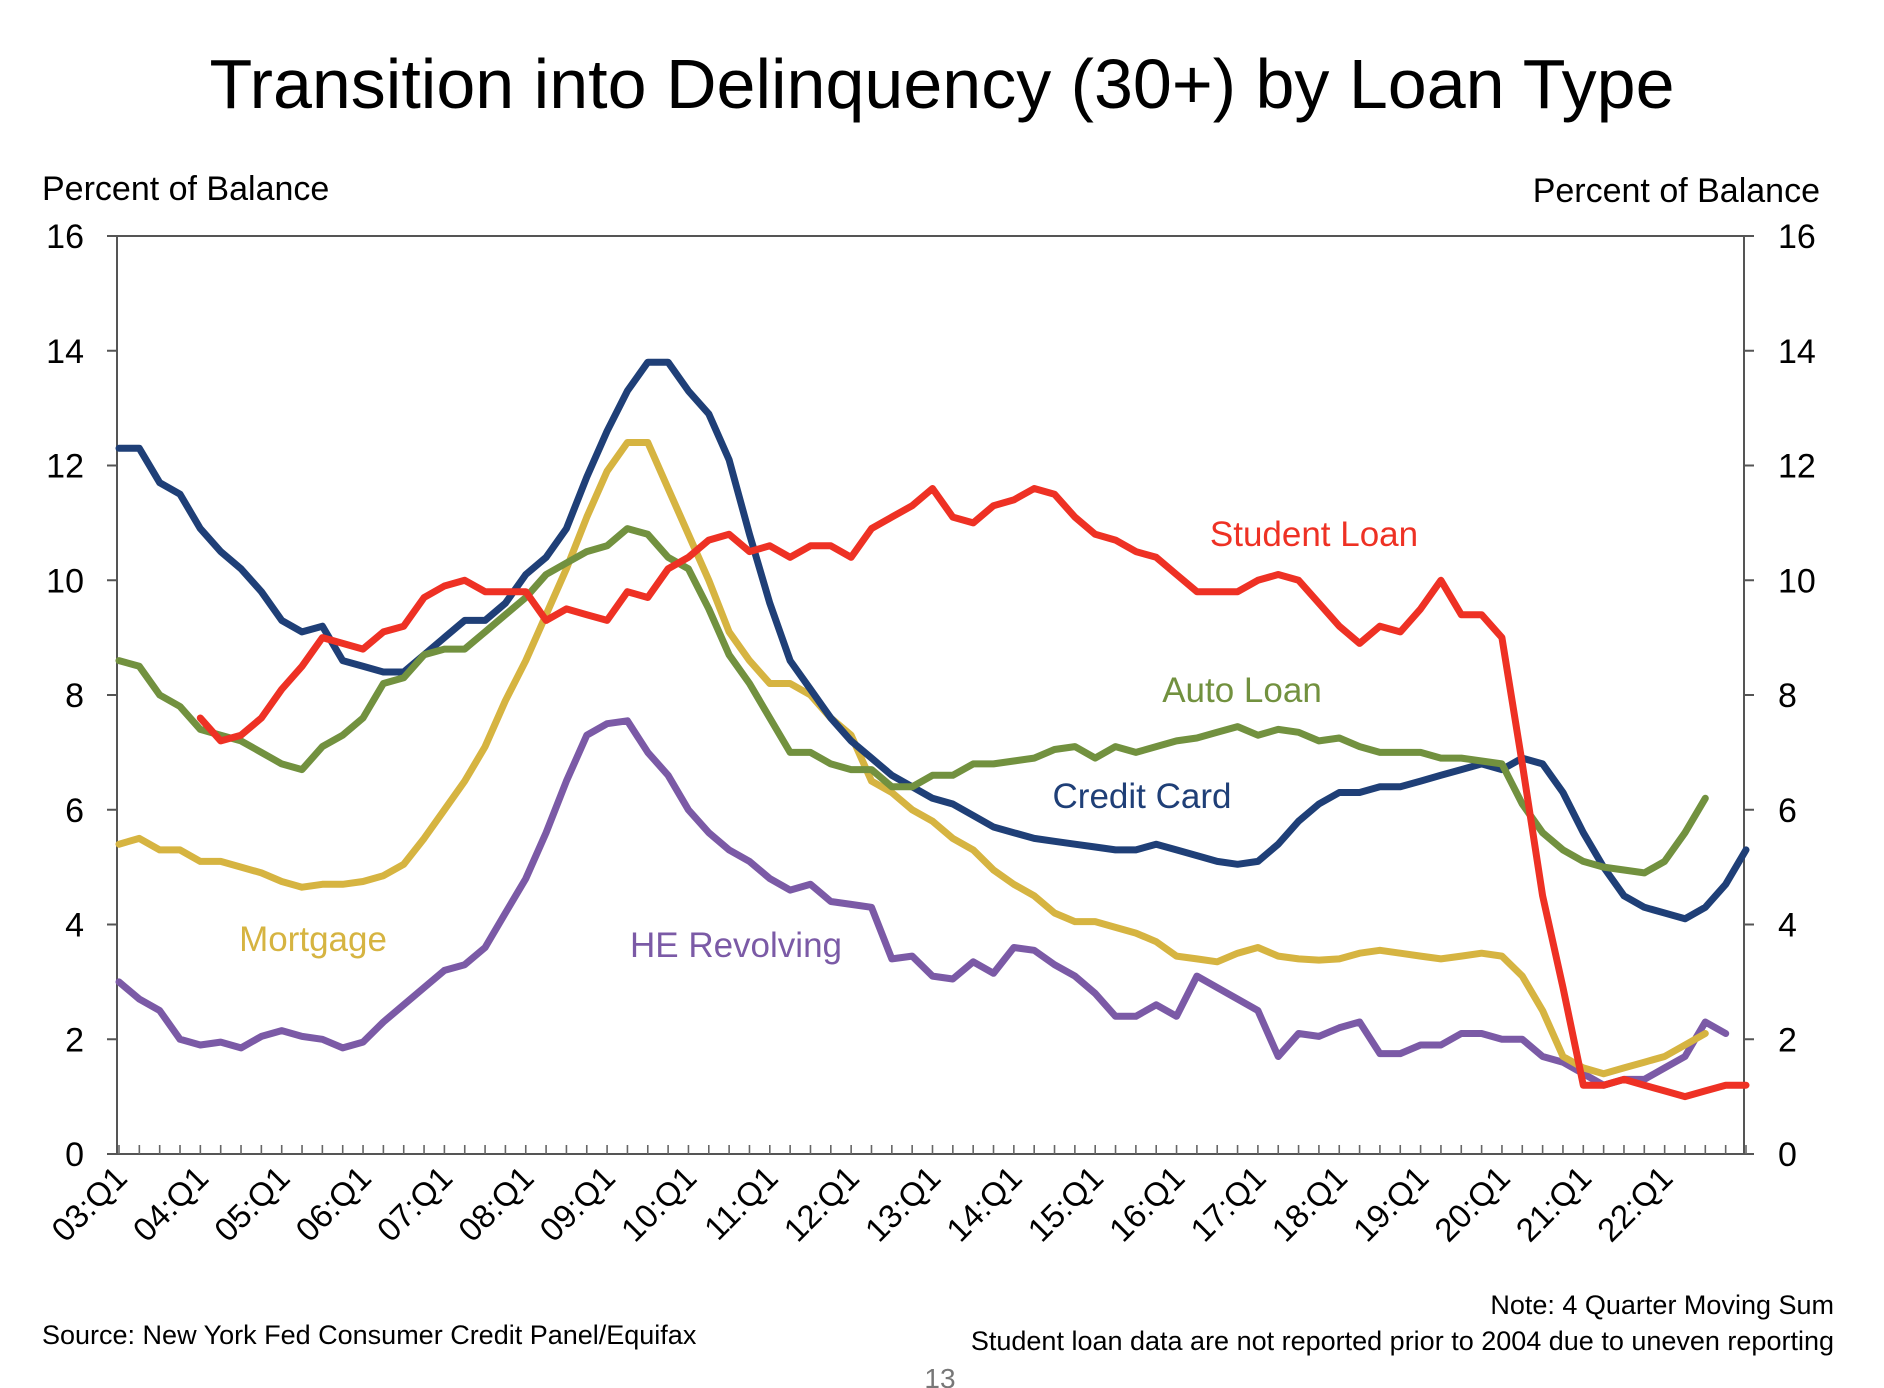  Describe the element at coordinates (741, 1203) in the screenshot. I see `x-tick-label: 11:Q1` at that location.